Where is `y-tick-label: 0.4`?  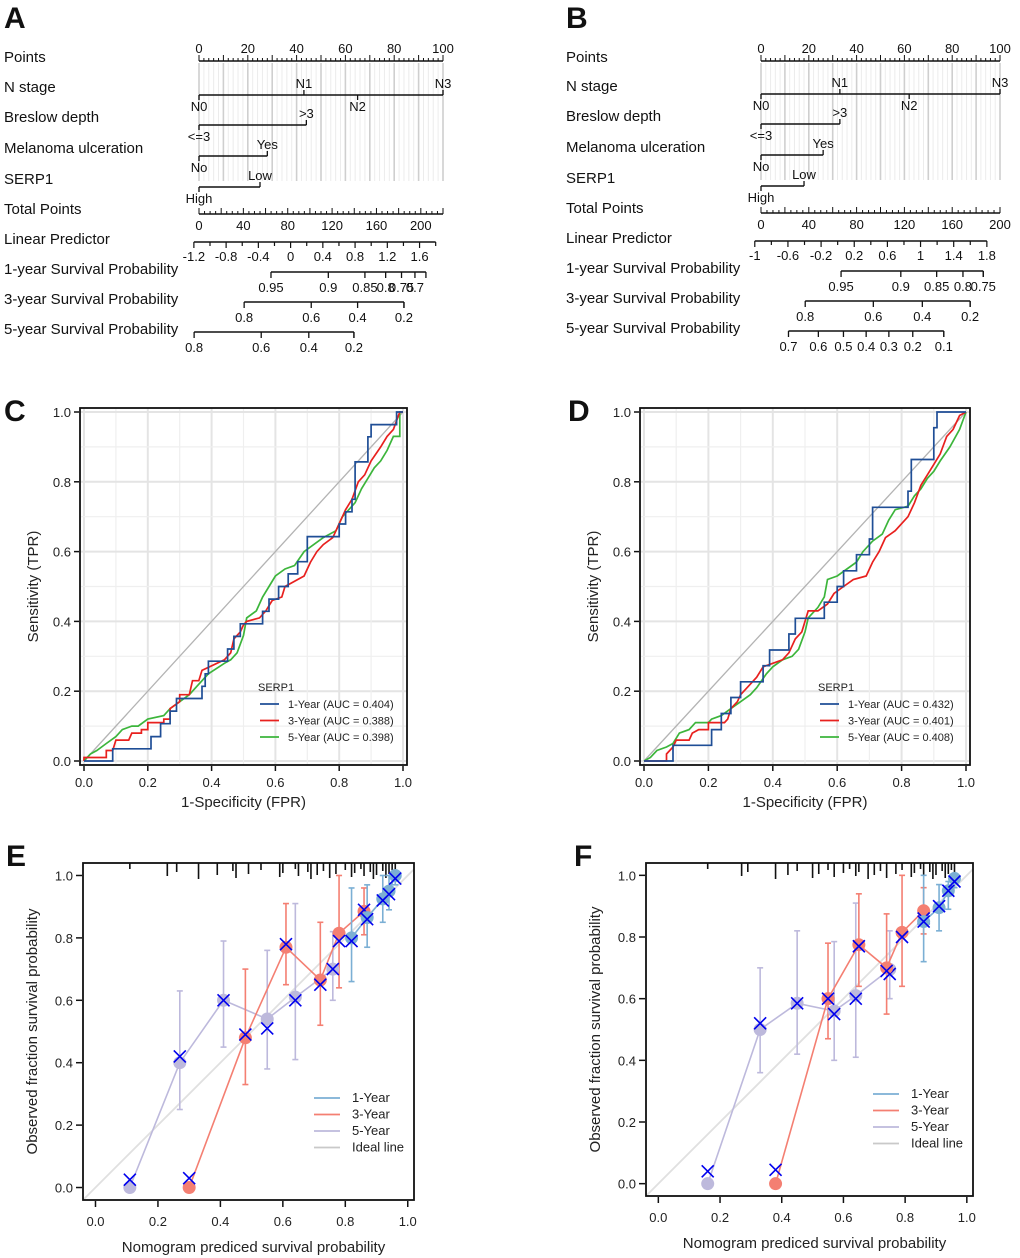 y-tick-label: 0.4 is located at coordinates (622, 621).